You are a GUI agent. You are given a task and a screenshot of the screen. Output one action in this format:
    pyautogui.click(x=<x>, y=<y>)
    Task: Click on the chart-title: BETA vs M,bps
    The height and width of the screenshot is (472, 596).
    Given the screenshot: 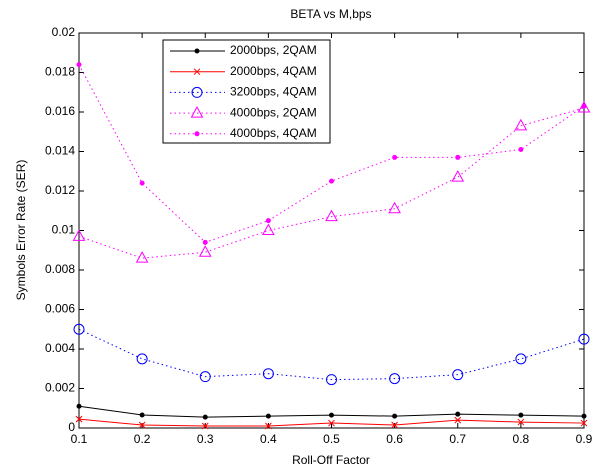 What is the action you would take?
    pyautogui.click(x=330, y=14)
    